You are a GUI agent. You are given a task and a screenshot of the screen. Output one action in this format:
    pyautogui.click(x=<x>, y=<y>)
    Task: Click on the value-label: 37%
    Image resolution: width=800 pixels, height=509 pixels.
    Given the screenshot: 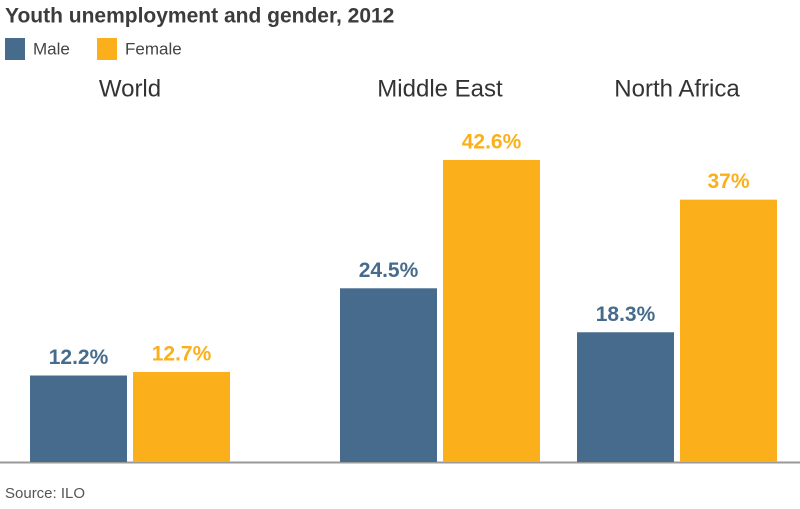 What is the action you would take?
    pyautogui.click(x=728, y=181)
    